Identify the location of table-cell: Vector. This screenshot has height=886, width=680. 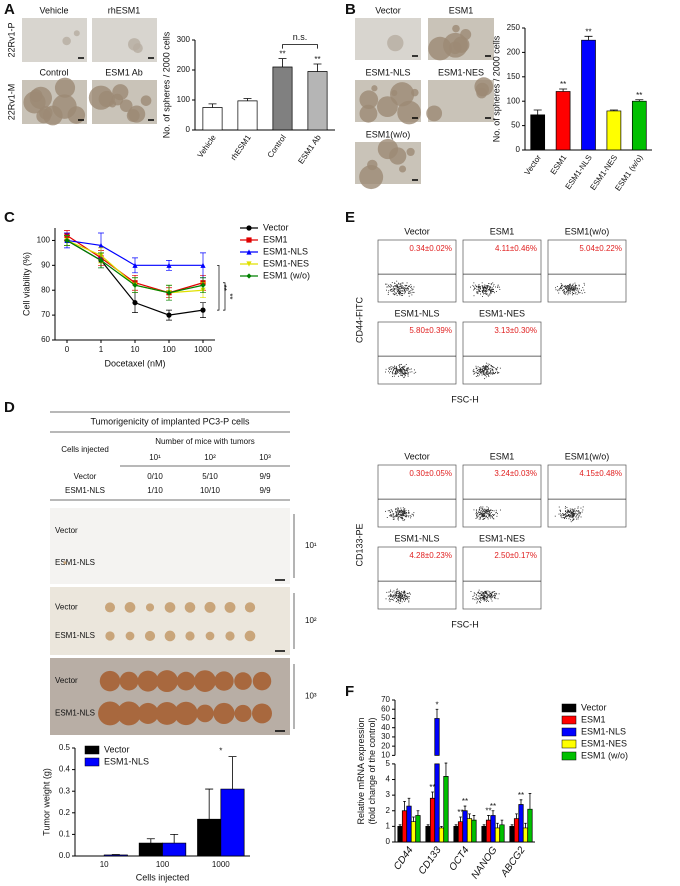
(85, 476).